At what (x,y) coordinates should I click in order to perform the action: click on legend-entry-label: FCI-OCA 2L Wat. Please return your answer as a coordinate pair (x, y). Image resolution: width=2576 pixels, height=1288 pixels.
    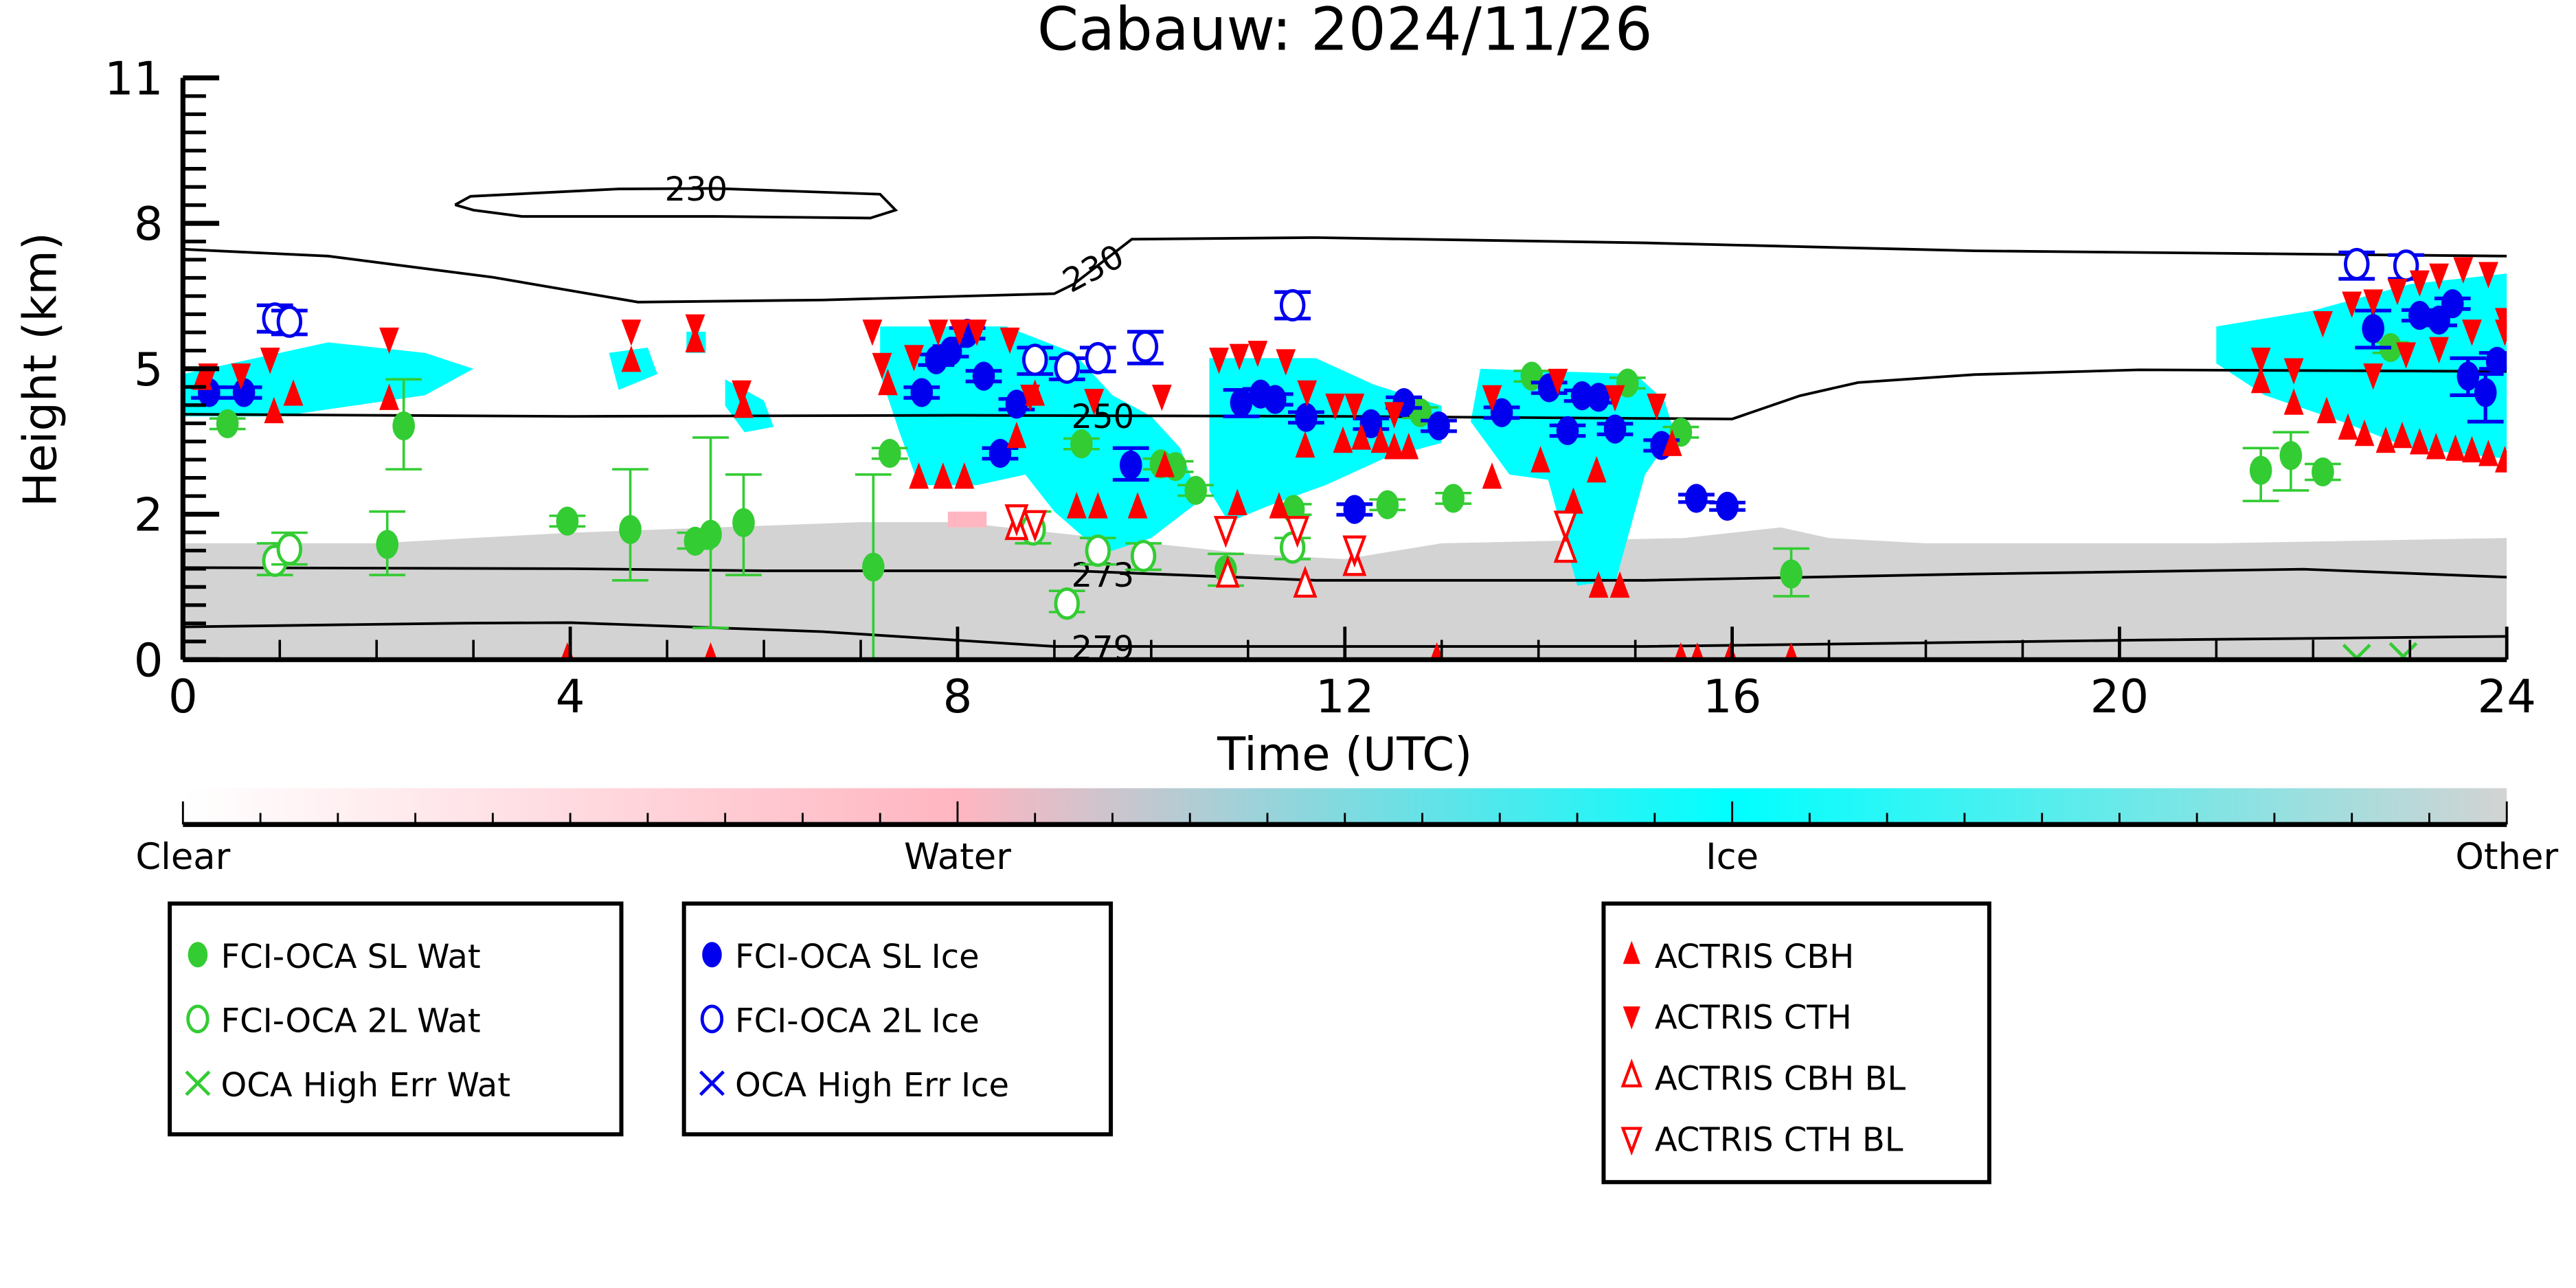
    Looking at the image, I should click on (350, 1021).